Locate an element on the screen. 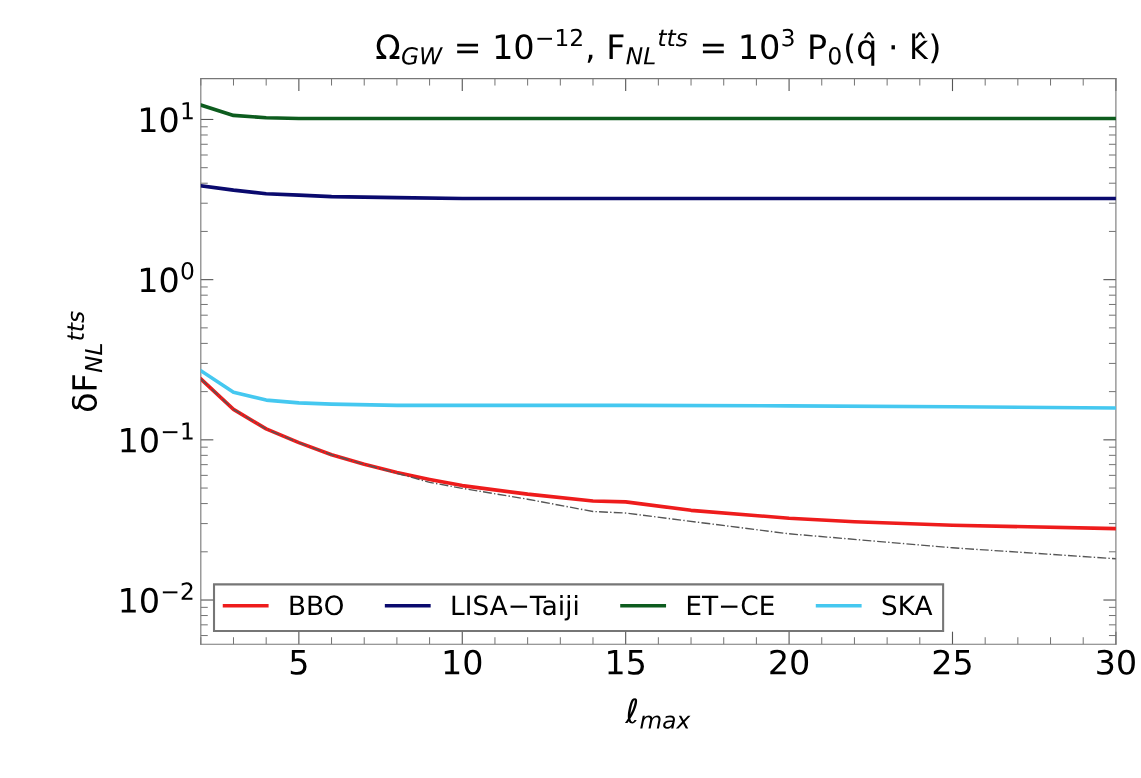 The width and height of the screenshot is (1141, 778). x-tick-label: 20 is located at coordinates (789, 662).